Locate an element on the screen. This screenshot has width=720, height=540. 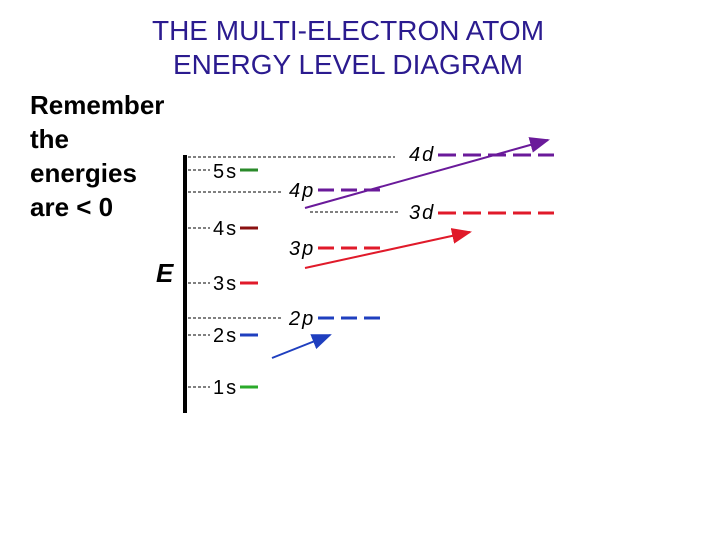
level-label: 1s is located at coordinates (225, 388).